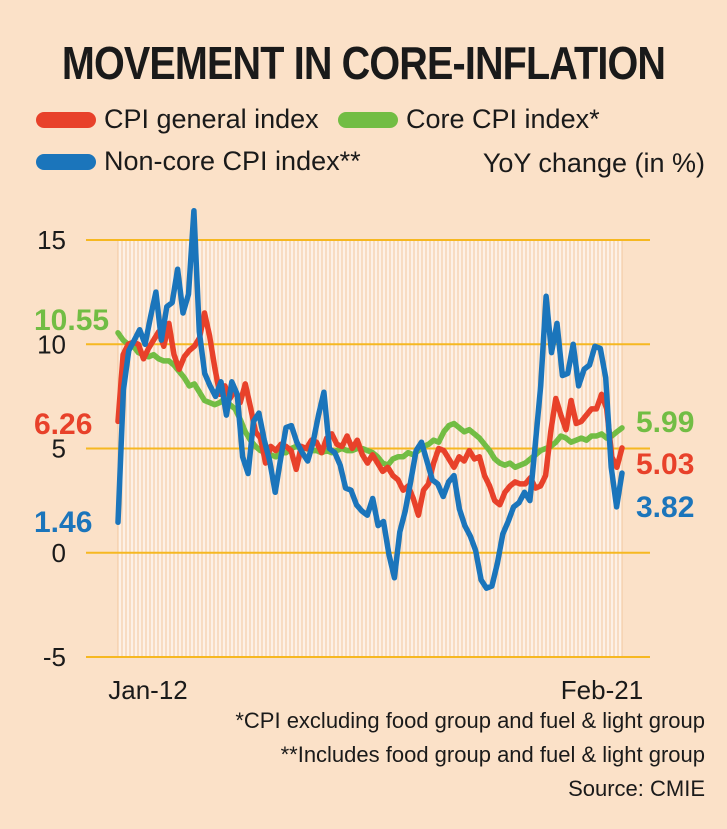  What do you see at coordinates (59, 553) in the screenshot?
I see `y-tick-label: 0` at bounding box center [59, 553].